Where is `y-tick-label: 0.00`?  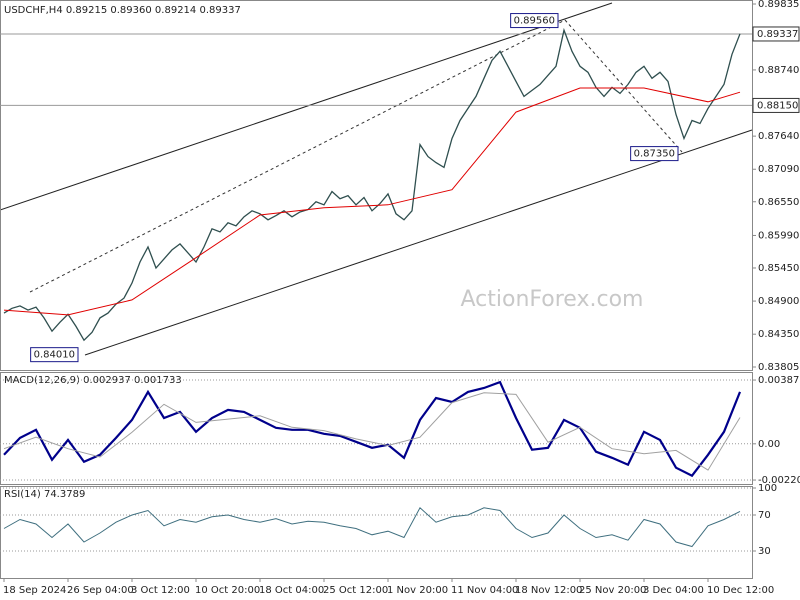
y-tick-label: 0.00 is located at coordinates (769, 444).